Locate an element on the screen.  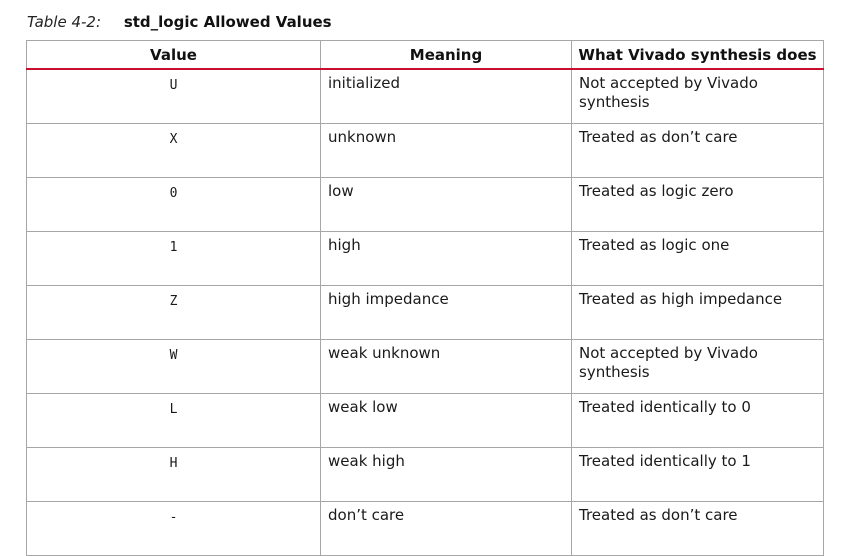
table-row: L weak low Treated identically to 0 is located at coordinates (425, 420).